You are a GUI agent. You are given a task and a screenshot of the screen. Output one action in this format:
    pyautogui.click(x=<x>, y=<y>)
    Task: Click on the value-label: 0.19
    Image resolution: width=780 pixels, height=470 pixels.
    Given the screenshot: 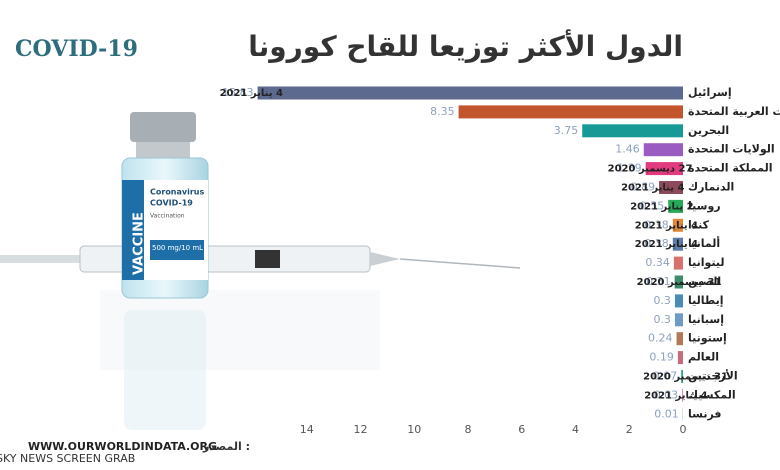 What is the action you would take?
    pyautogui.click(x=661, y=357)
    